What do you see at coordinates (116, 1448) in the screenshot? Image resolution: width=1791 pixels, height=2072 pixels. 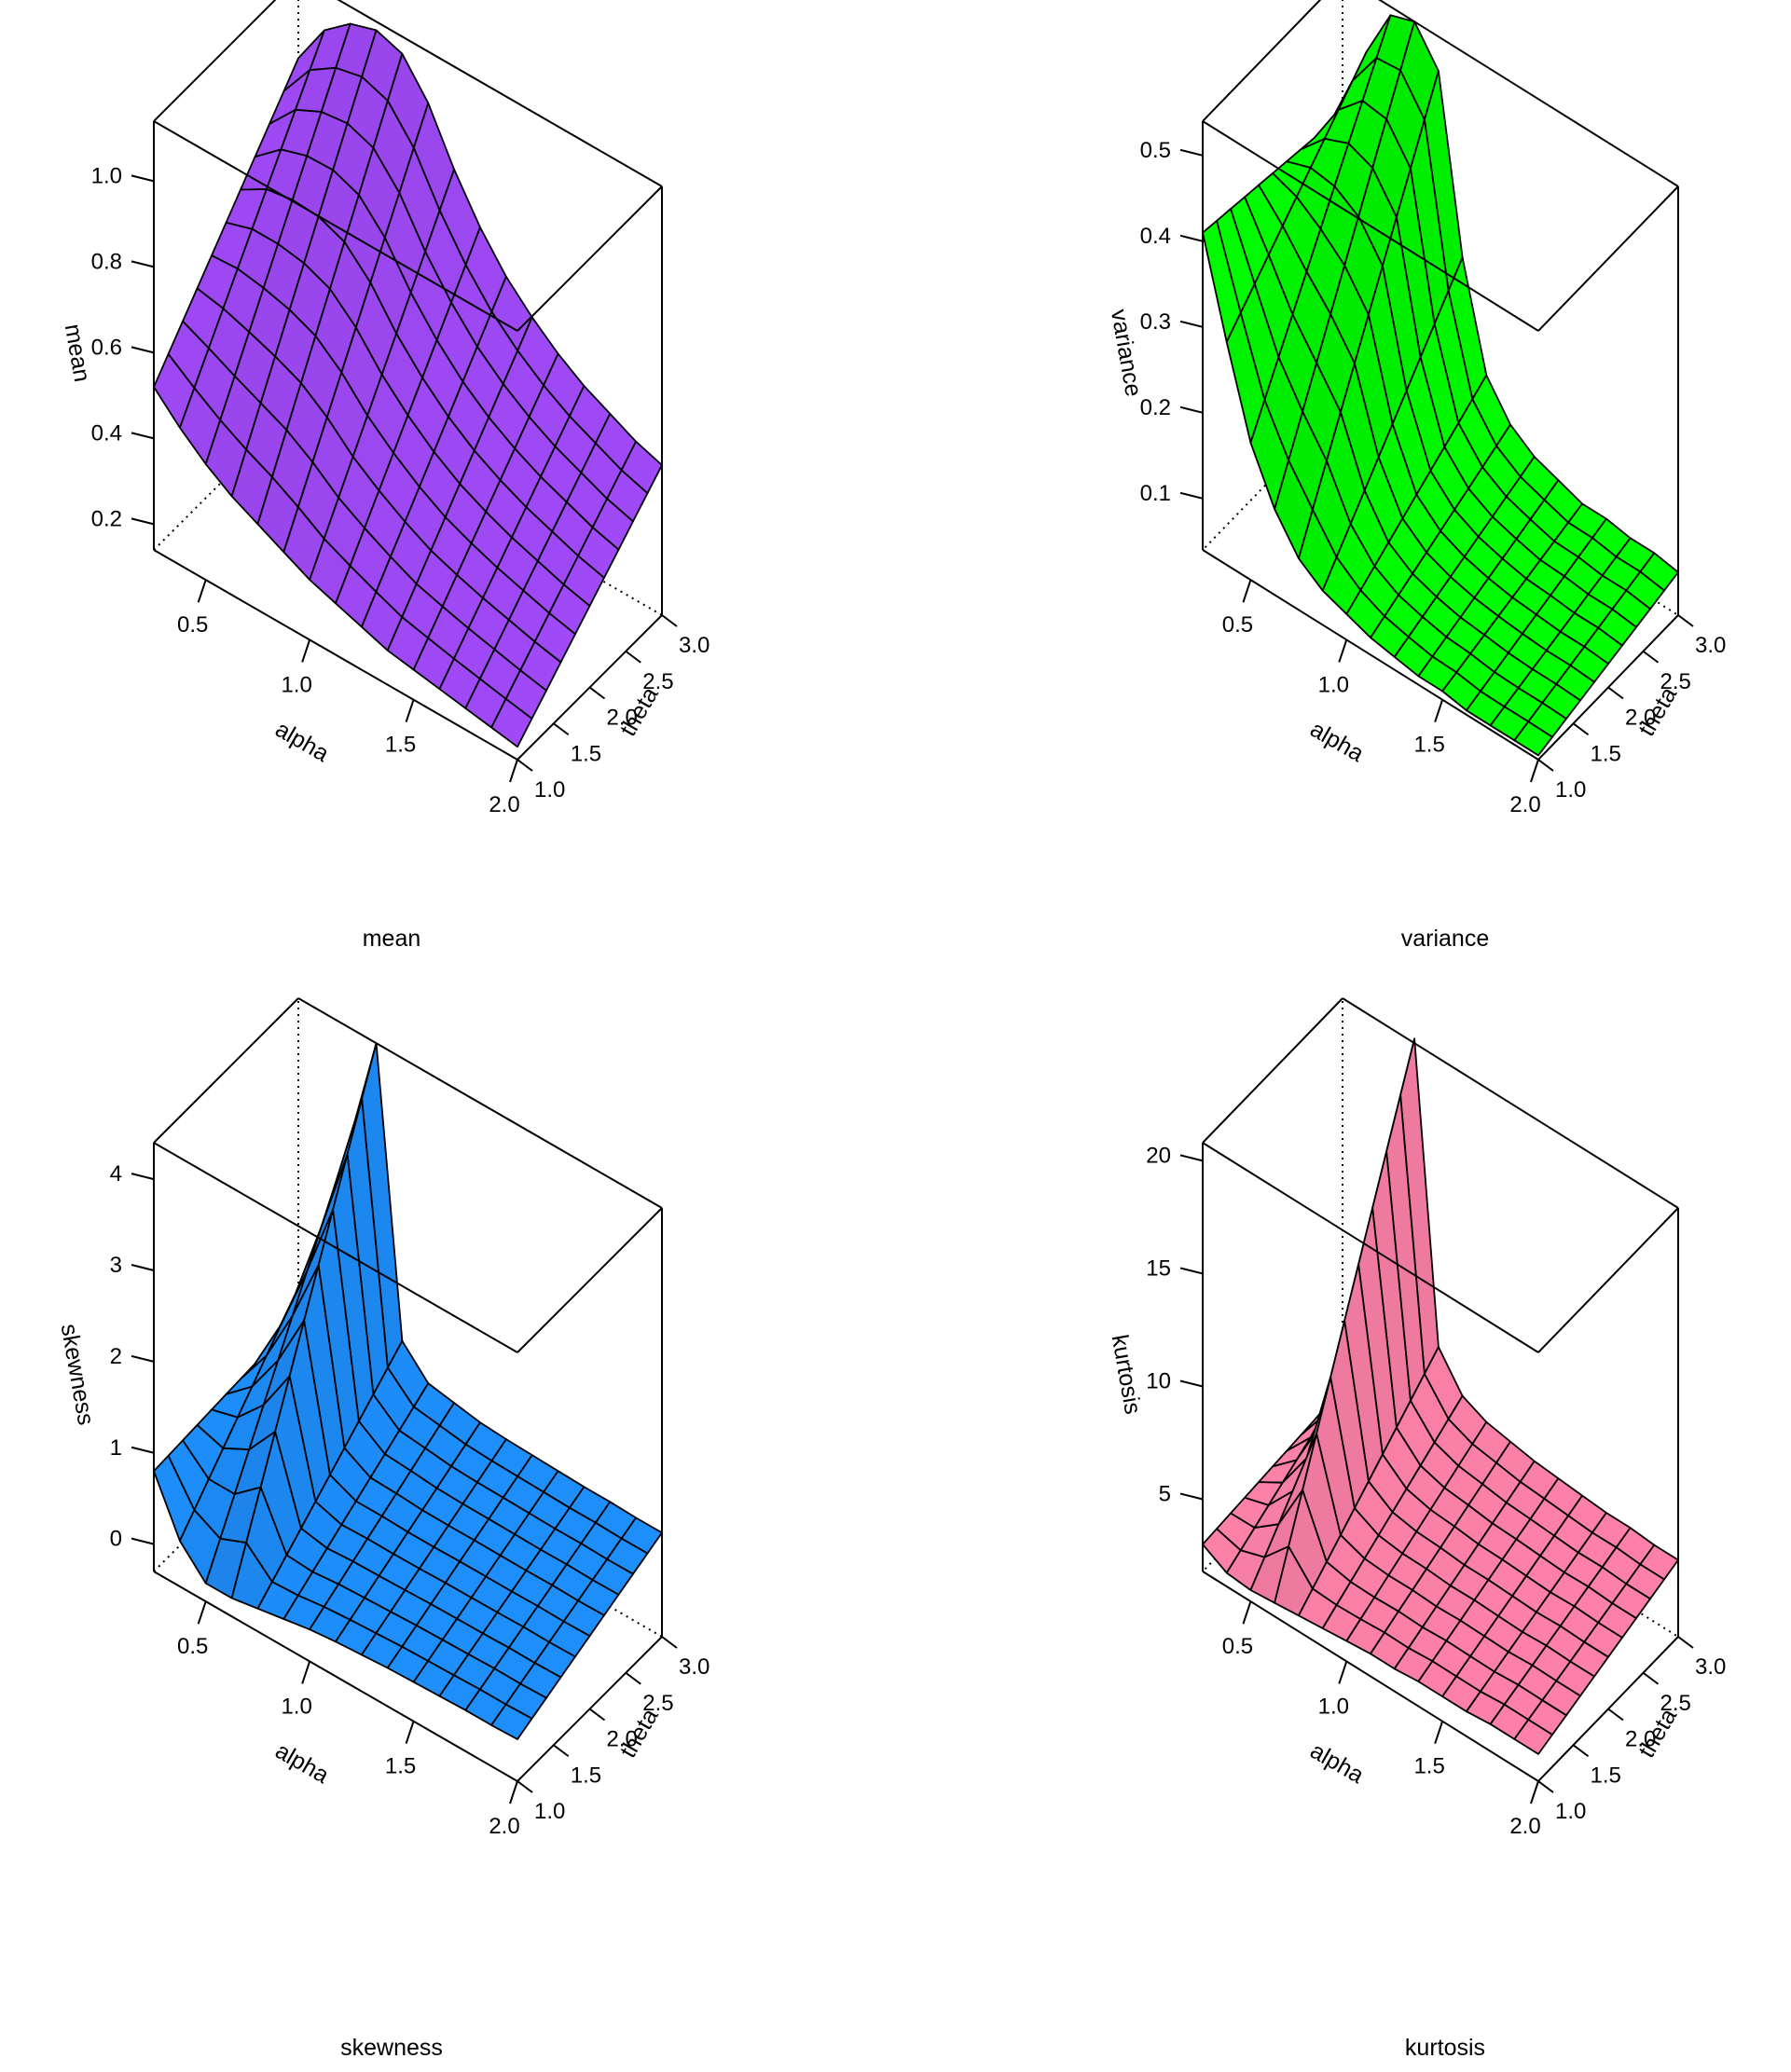 I see `z-tick-label: 1` at bounding box center [116, 1448].